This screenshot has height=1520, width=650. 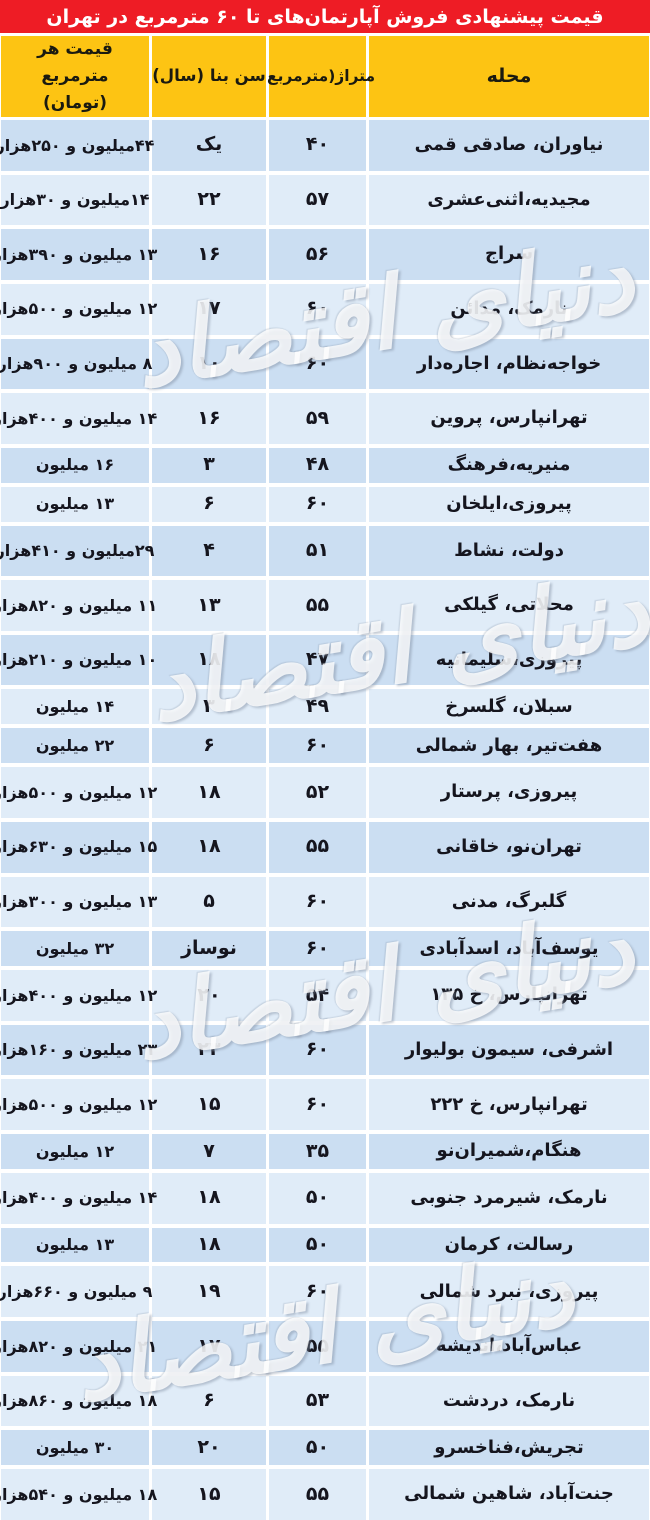 I want to click on area-cell: ۳۵, so click(x=317, y=1151).